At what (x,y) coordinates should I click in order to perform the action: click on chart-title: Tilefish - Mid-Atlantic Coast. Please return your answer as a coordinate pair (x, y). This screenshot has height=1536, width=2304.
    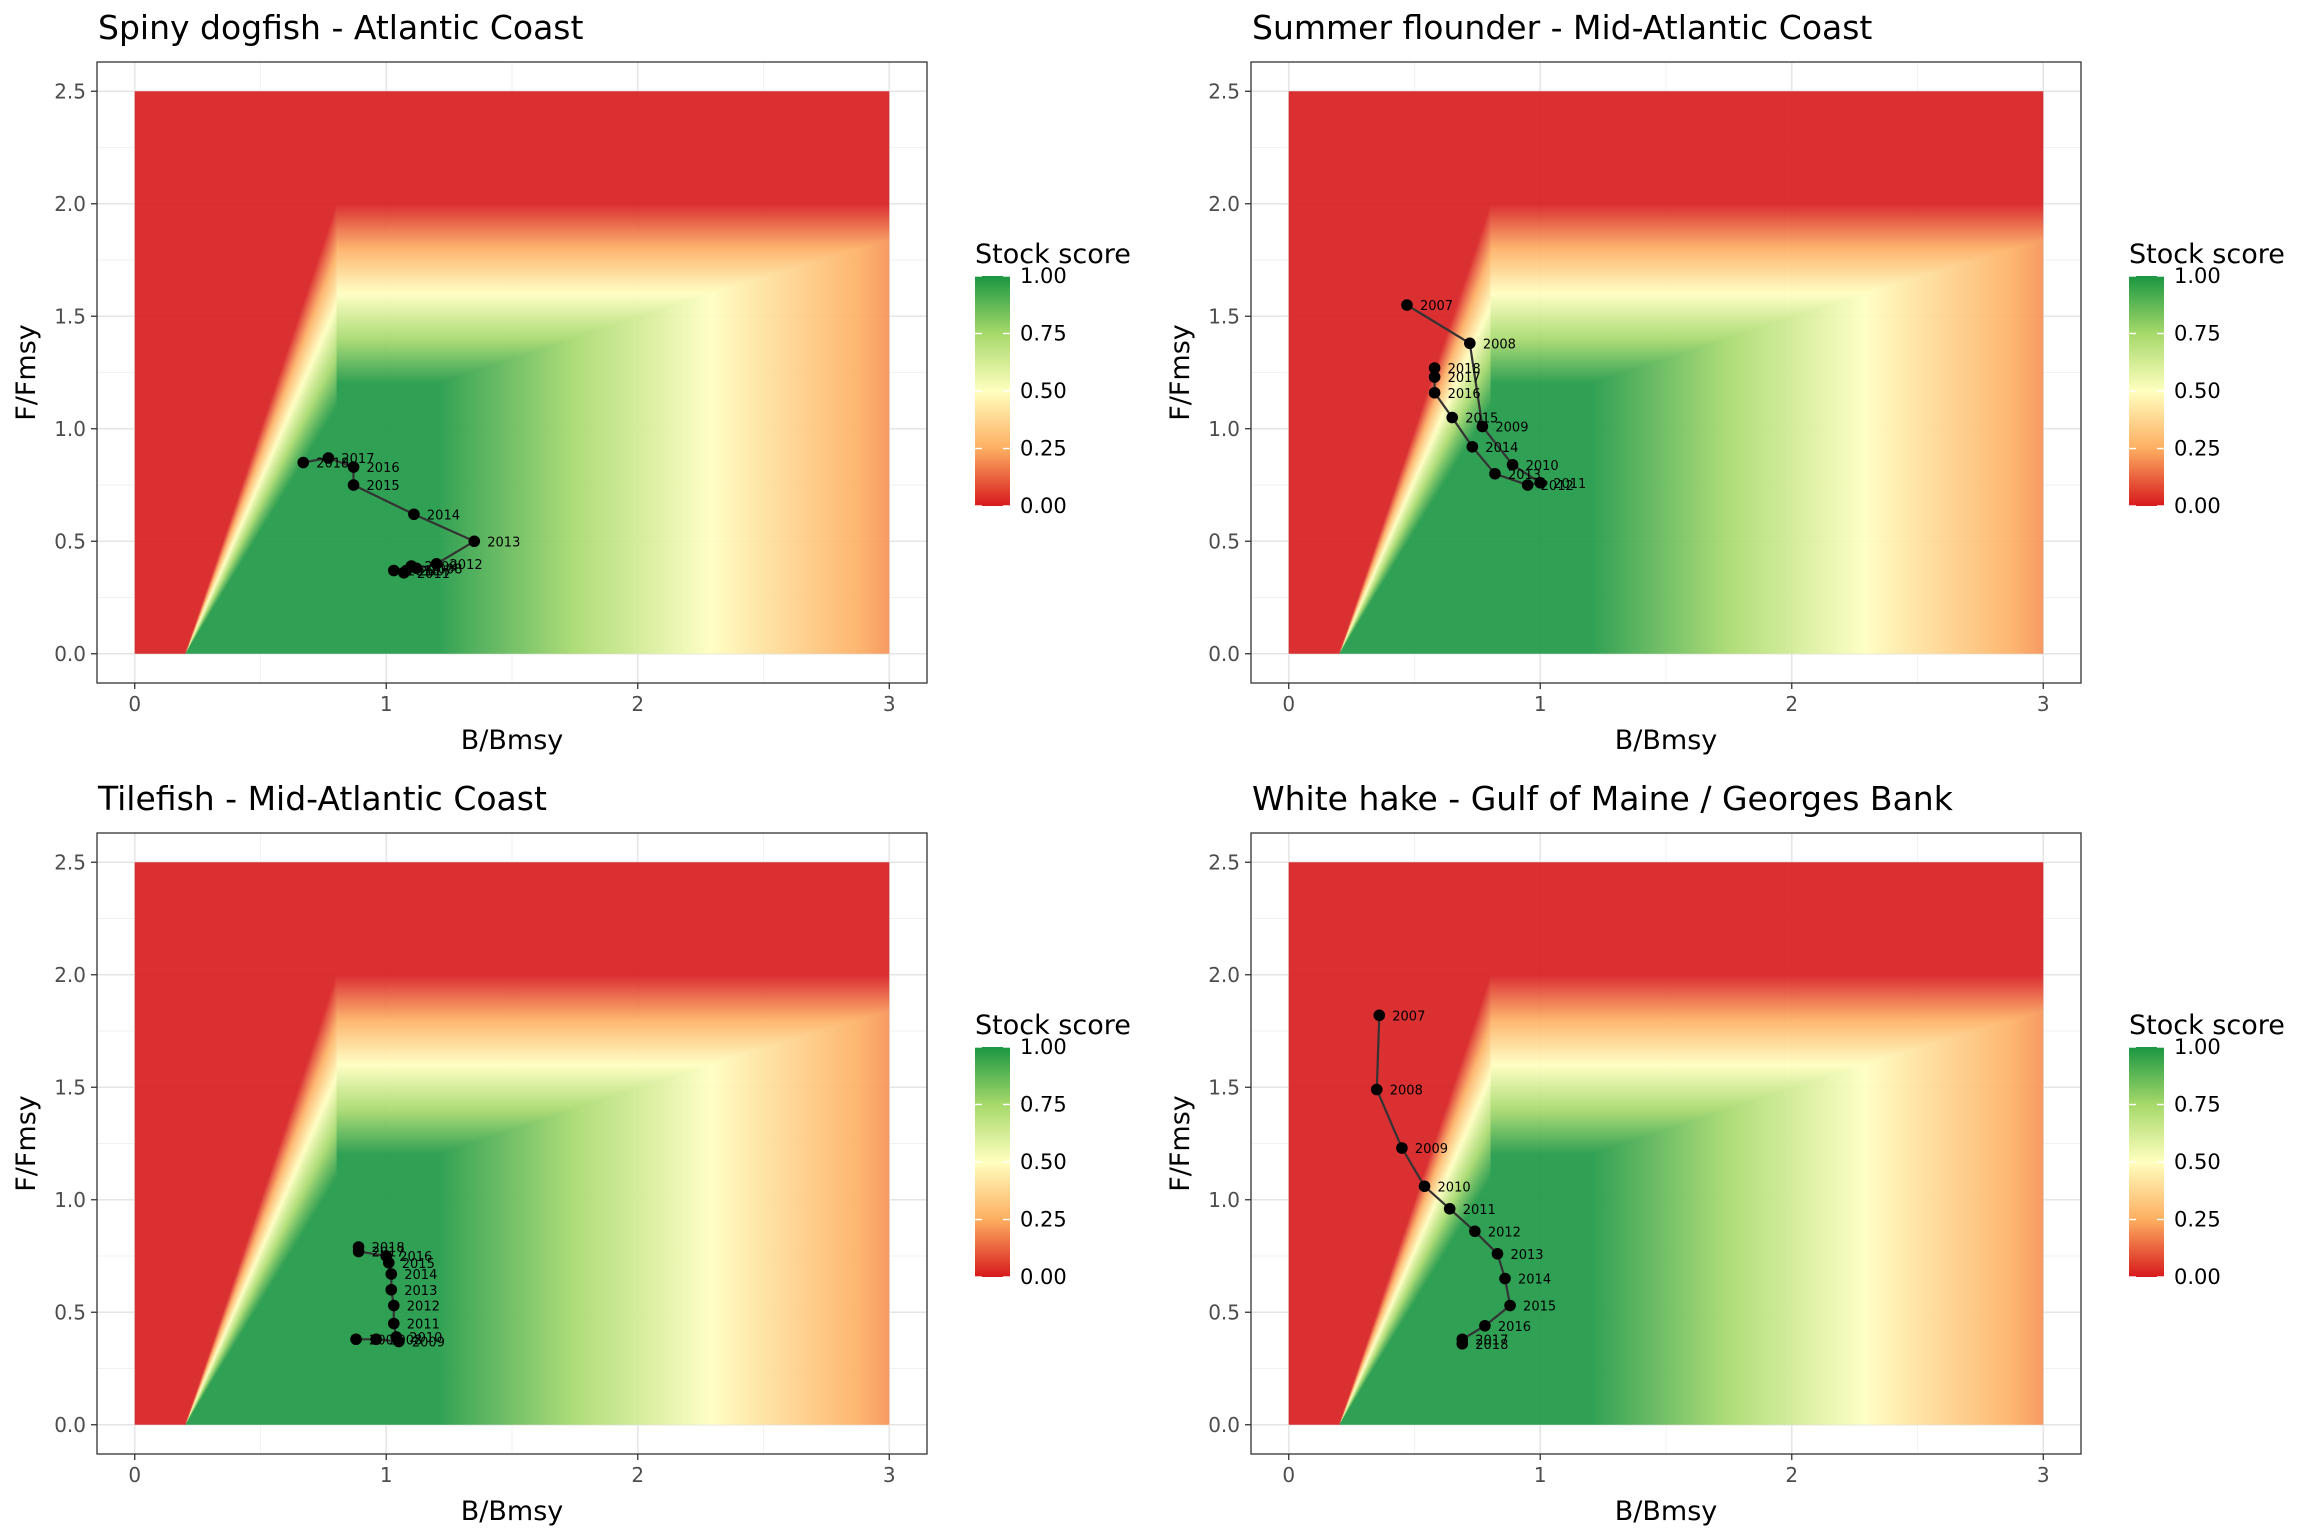
    Looking at the image, I should click on (322, 798).